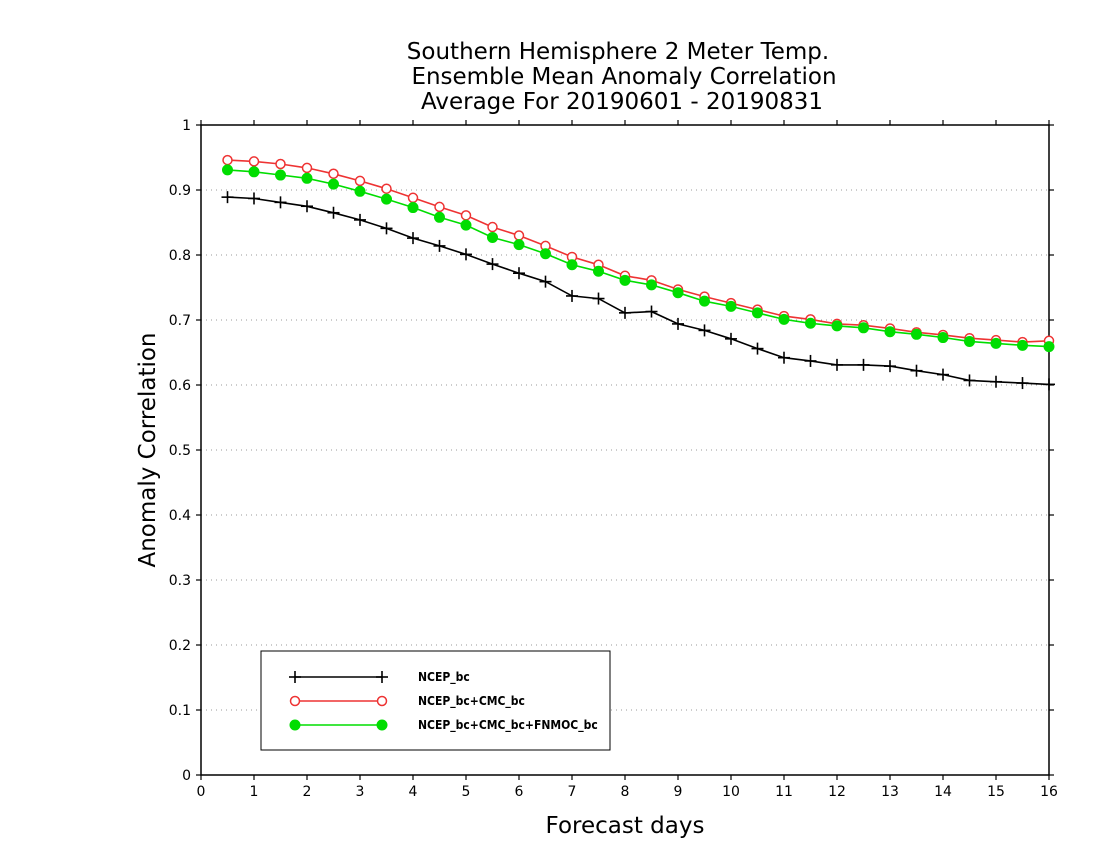 This screenshot has width=1100, height=850. I want to click on legend-item: NCEP_bc+CMC_bc, so click(407, 701).